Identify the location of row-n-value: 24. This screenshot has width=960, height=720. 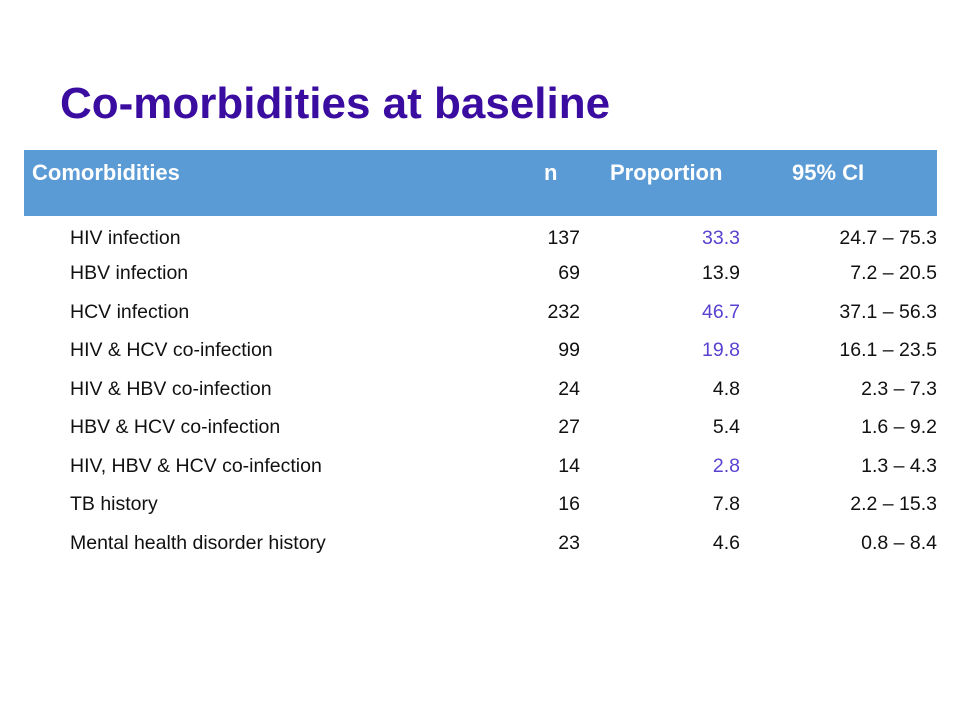
(569, 388).